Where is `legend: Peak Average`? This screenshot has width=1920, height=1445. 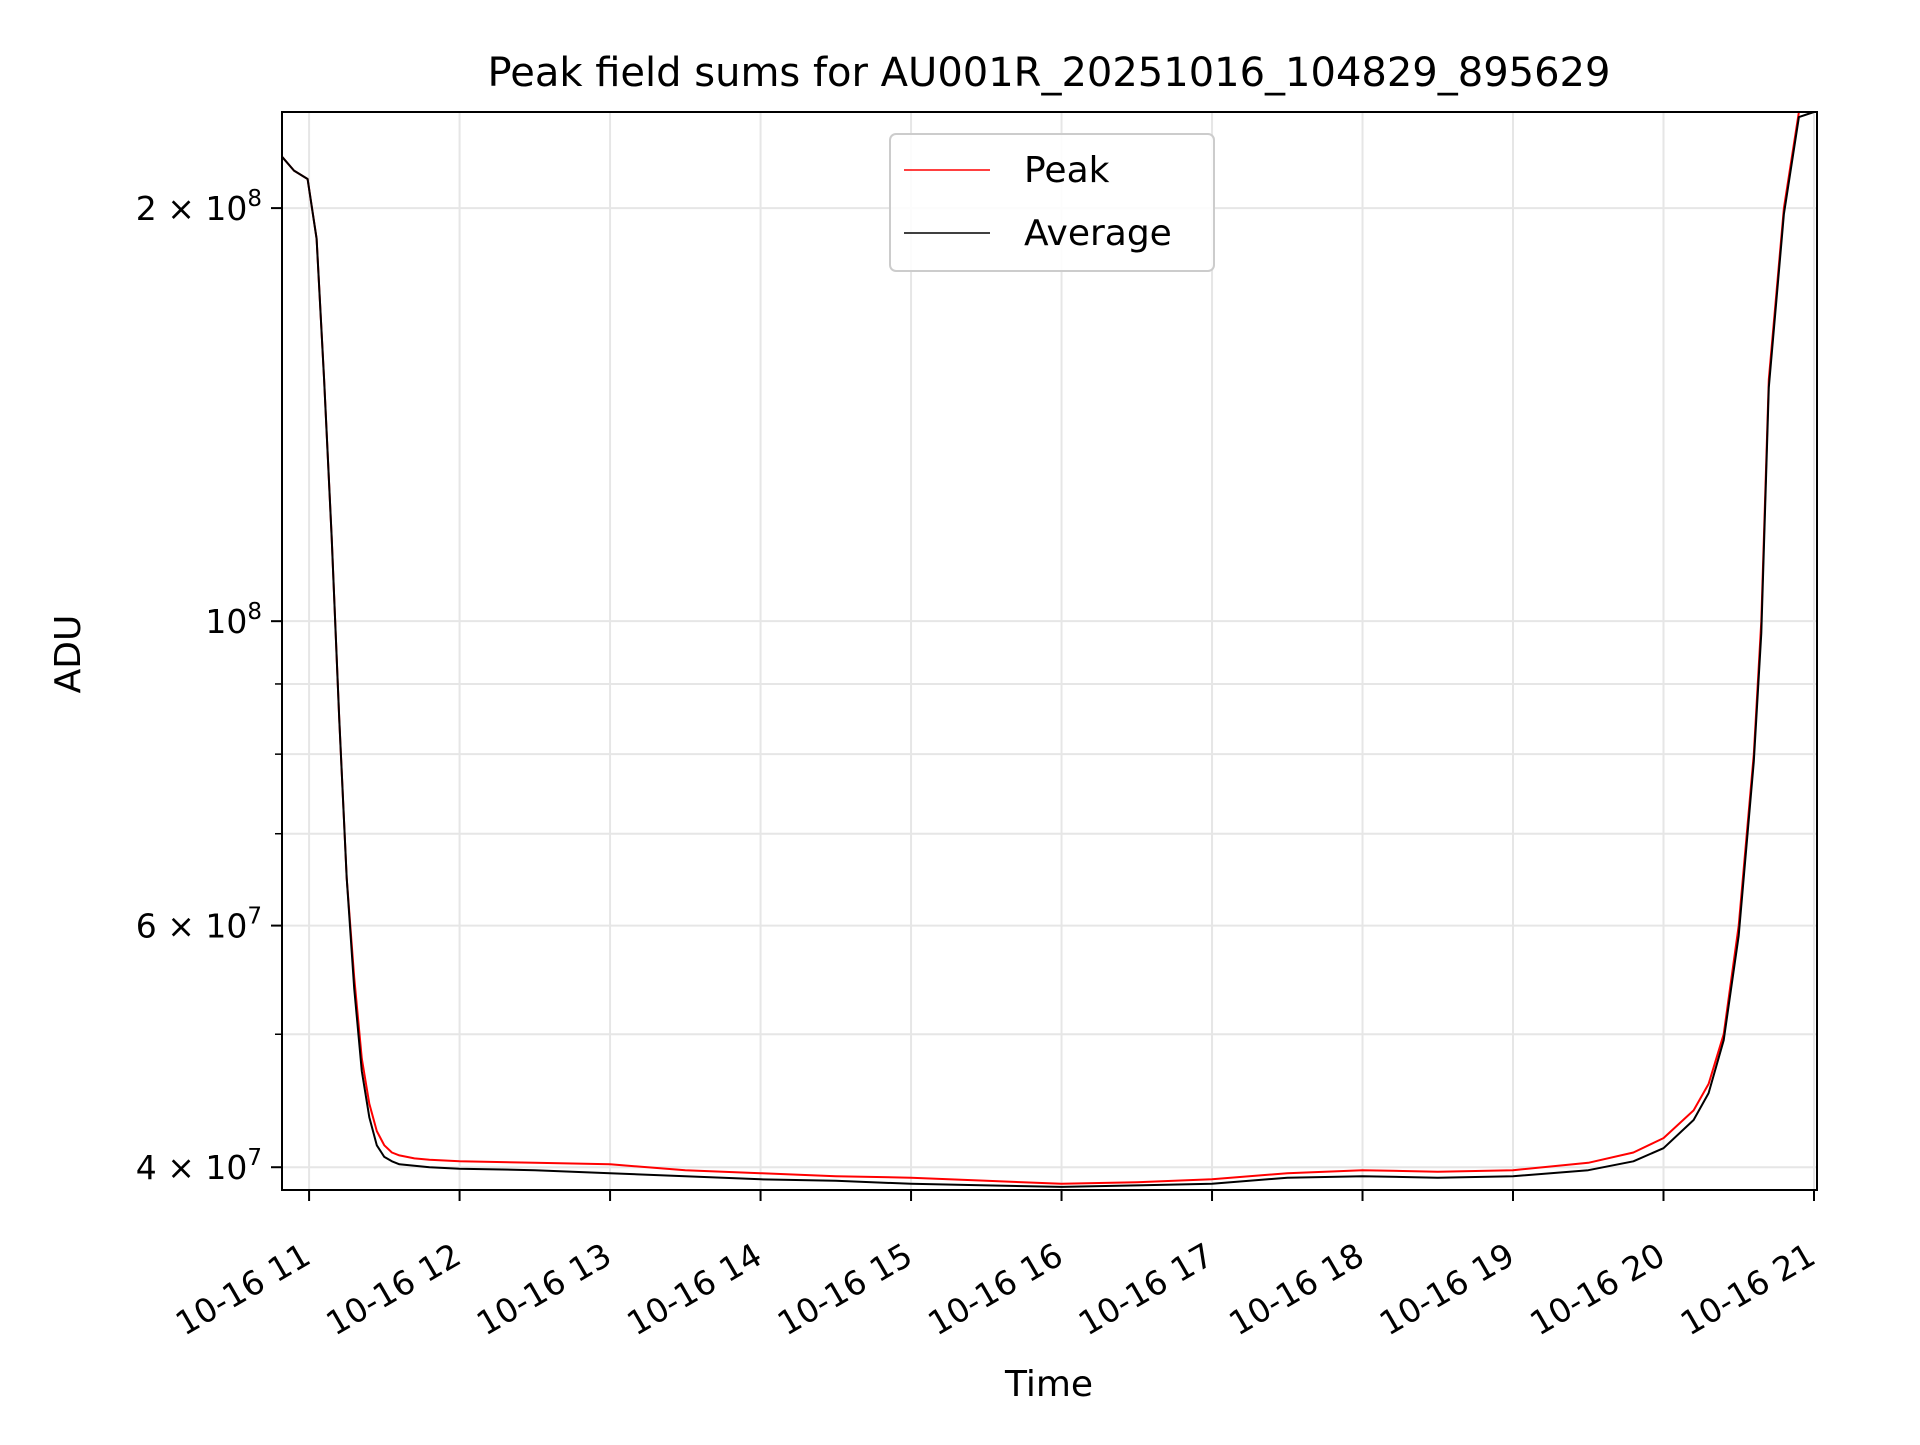
legend: Peak Average is located at coordinates (1052, 202).